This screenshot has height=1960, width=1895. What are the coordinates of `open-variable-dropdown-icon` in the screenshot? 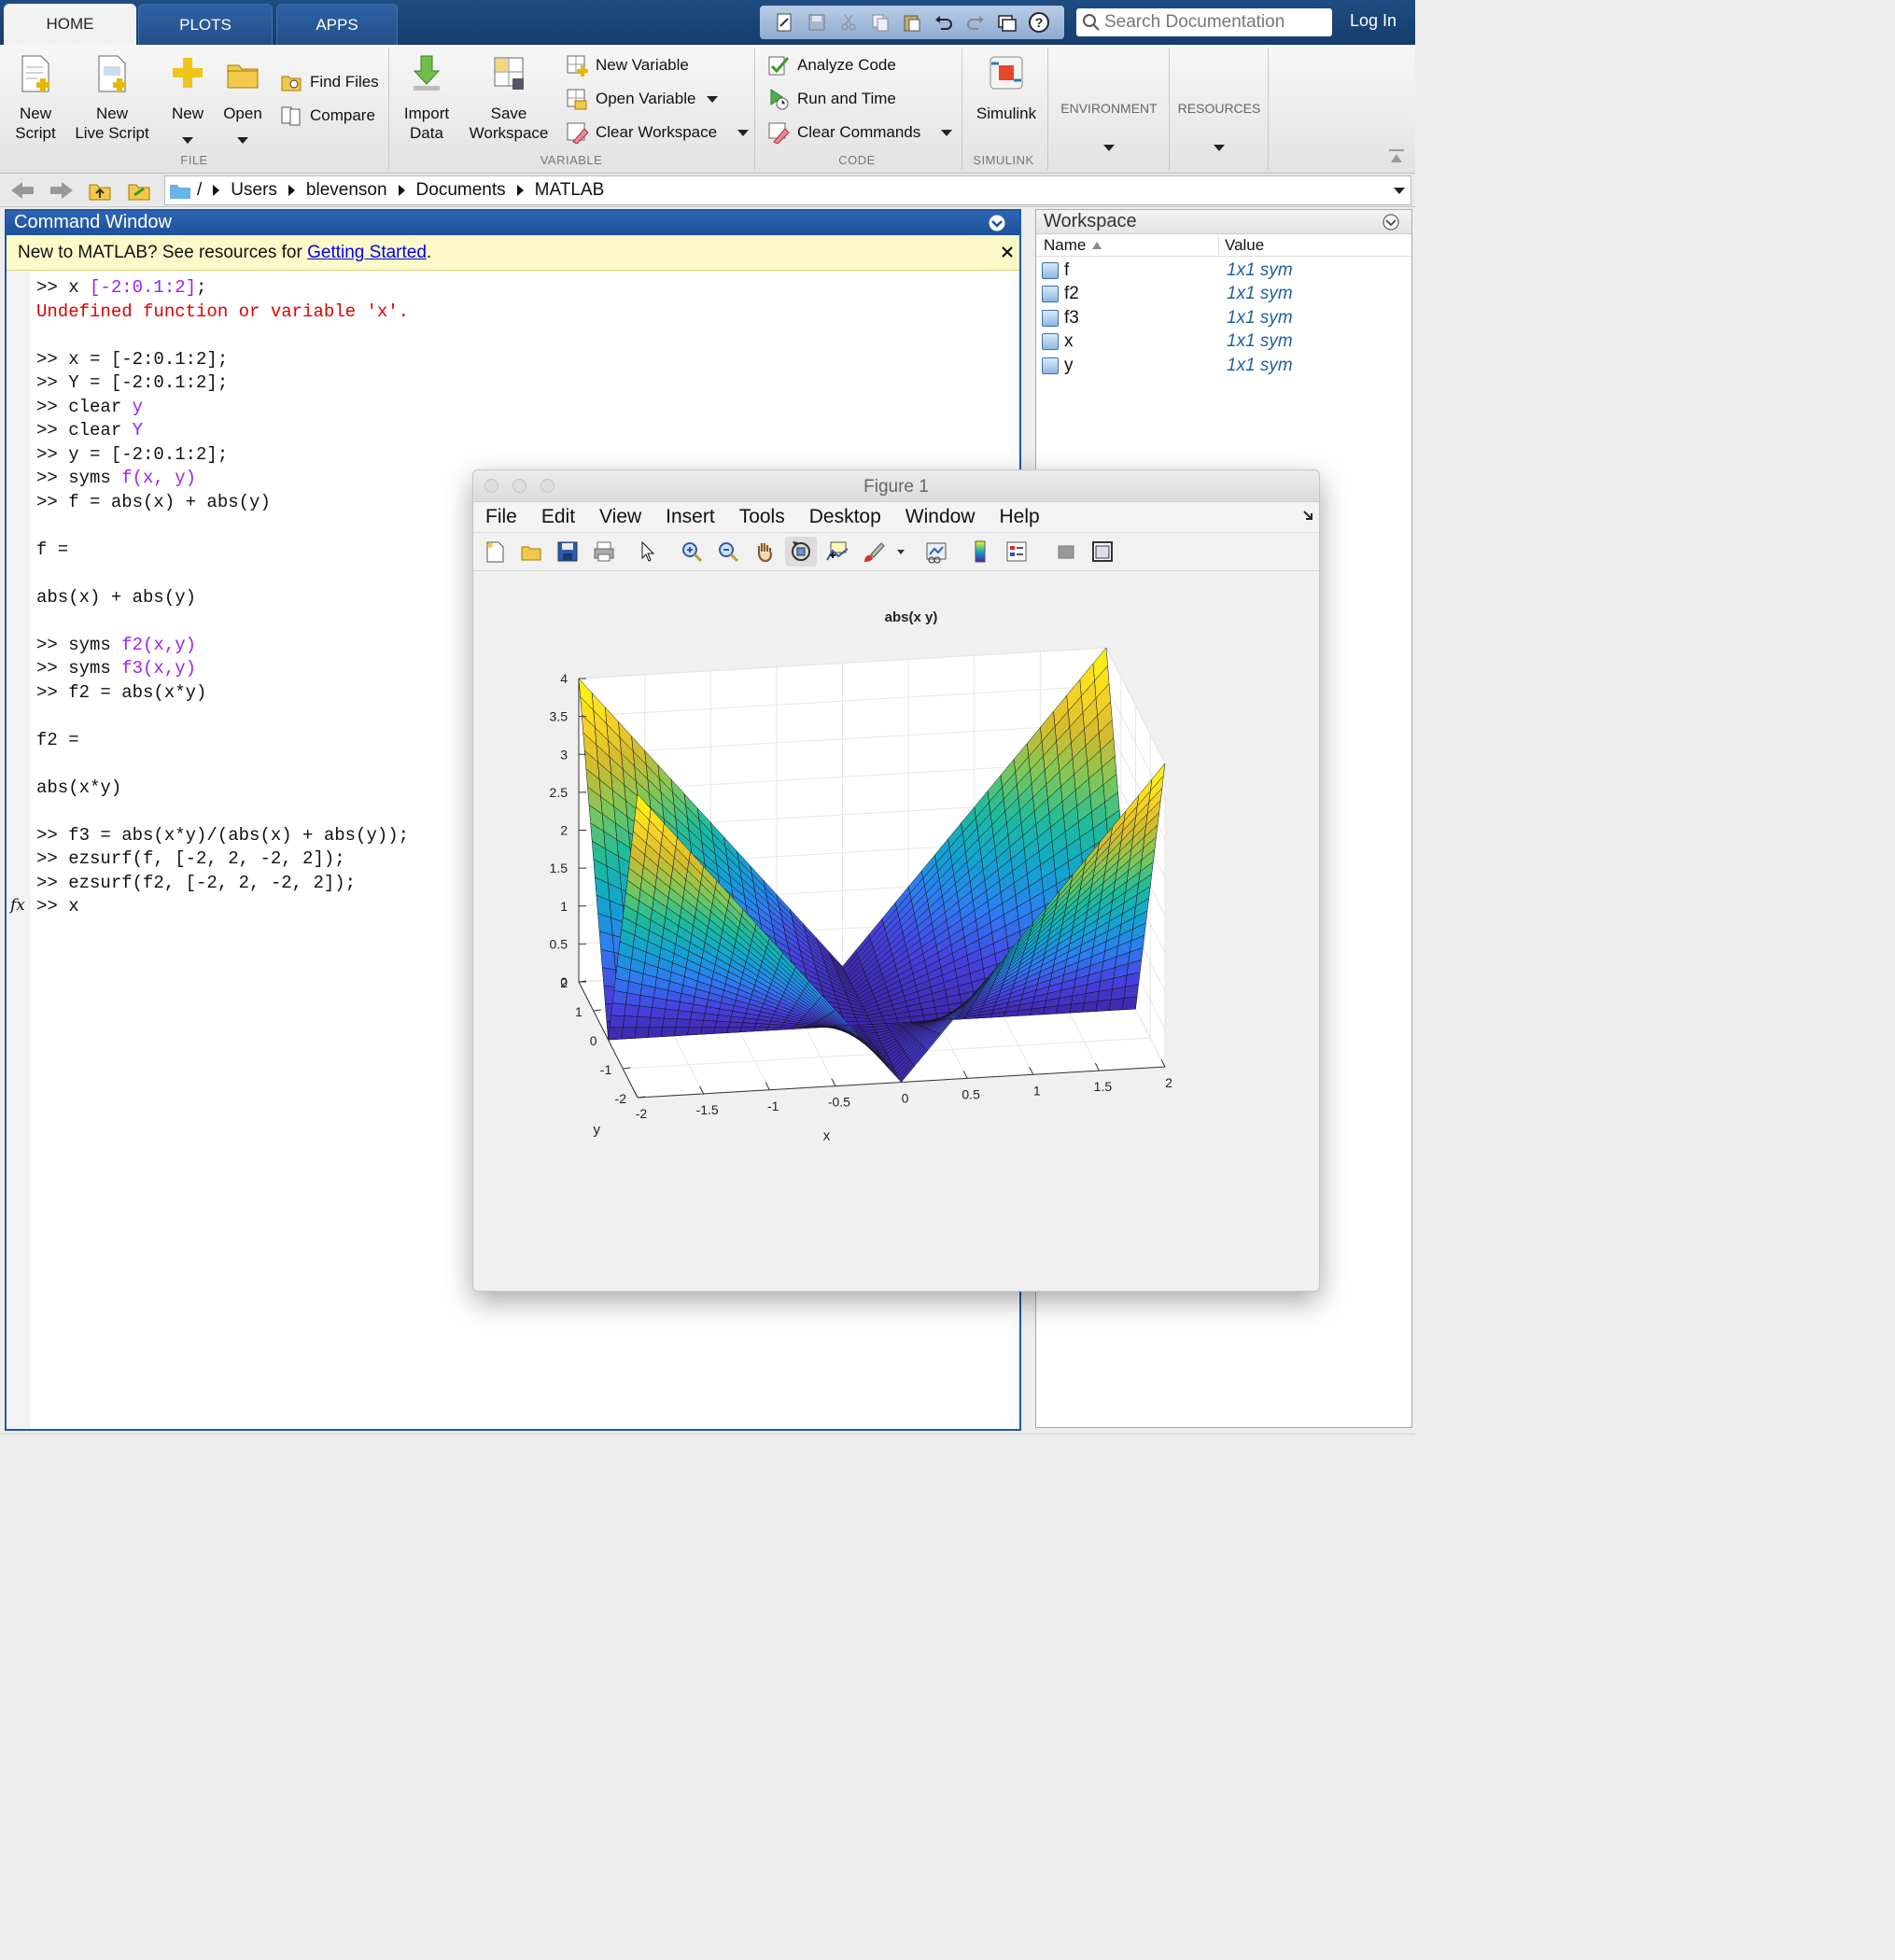 It's located at (713, 99).